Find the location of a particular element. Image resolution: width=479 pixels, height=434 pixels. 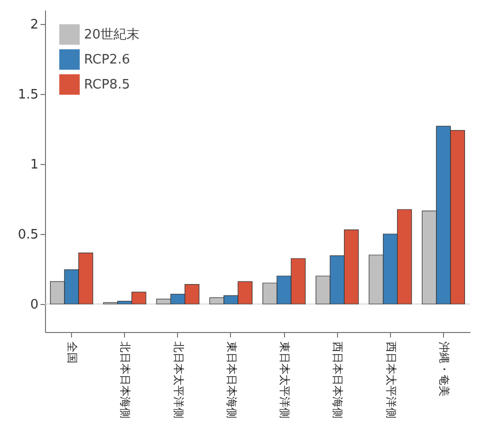

x-tick-label: 北日本日本海側 is located at coordinates (125, 380).